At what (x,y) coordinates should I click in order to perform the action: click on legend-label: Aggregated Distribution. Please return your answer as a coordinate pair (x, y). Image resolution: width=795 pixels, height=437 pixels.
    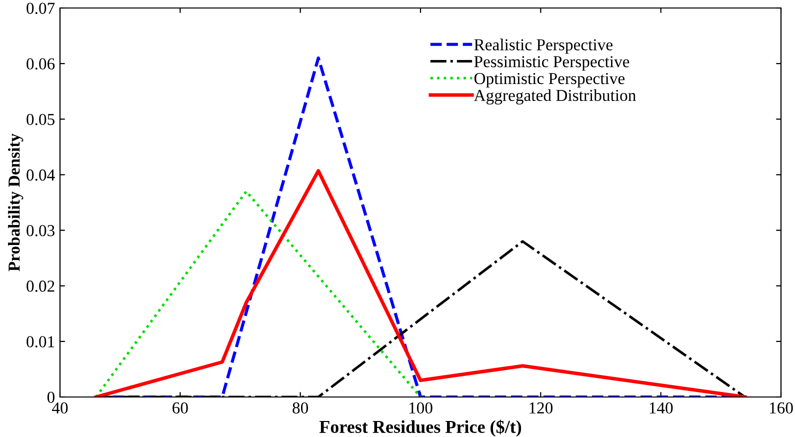
    Looking at the image, I should click on (555, 96).